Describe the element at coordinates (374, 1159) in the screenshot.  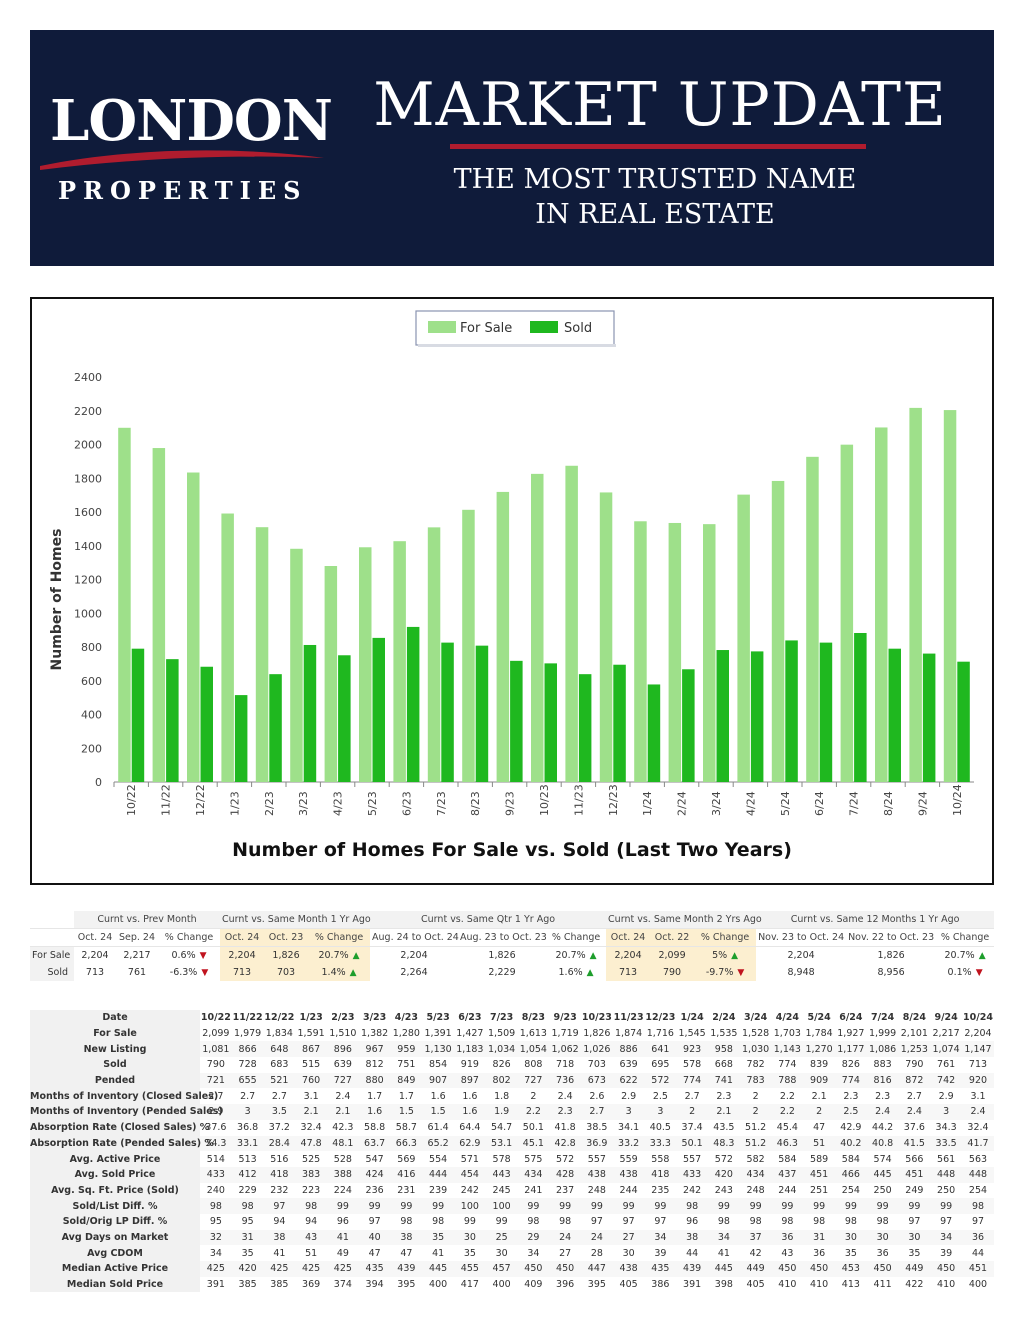
I see `stats-cell: 547` at that location.